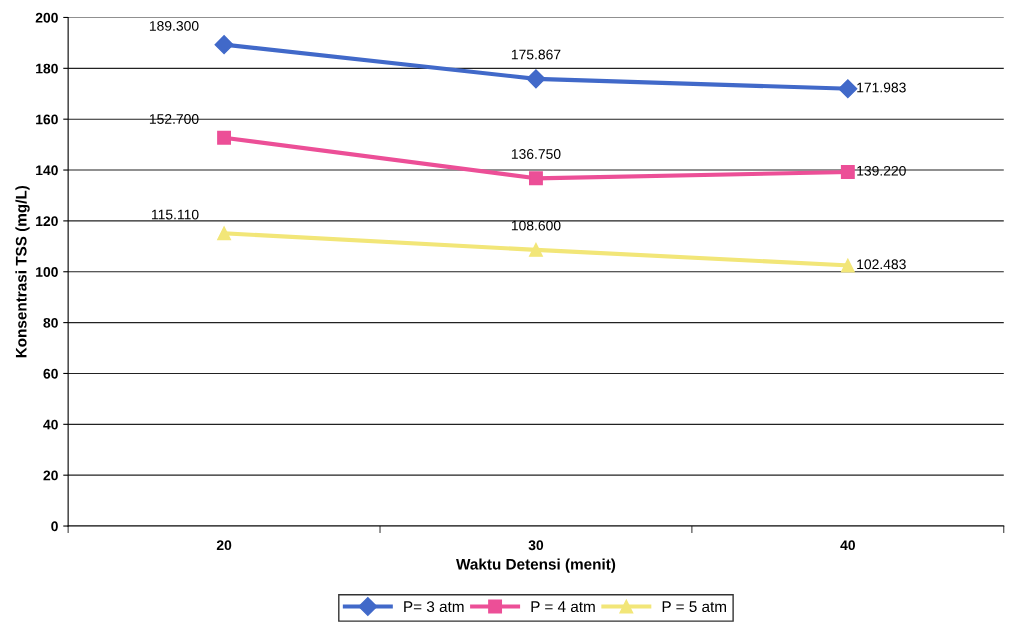 Image resolution: width=1017 pixels, height=624 pixels. I want to click on y-tick-label: 80, so click(50, 322).